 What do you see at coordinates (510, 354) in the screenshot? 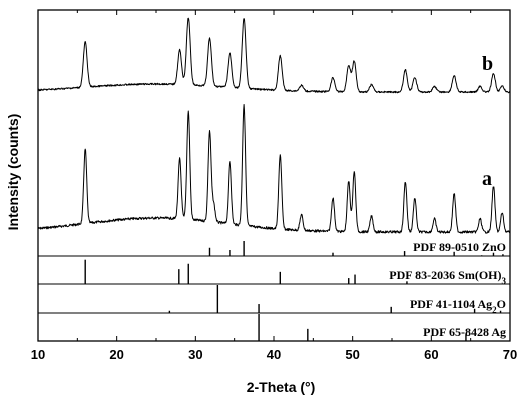
I see `x-tick-label: 70` at bounding box center [510, 354].